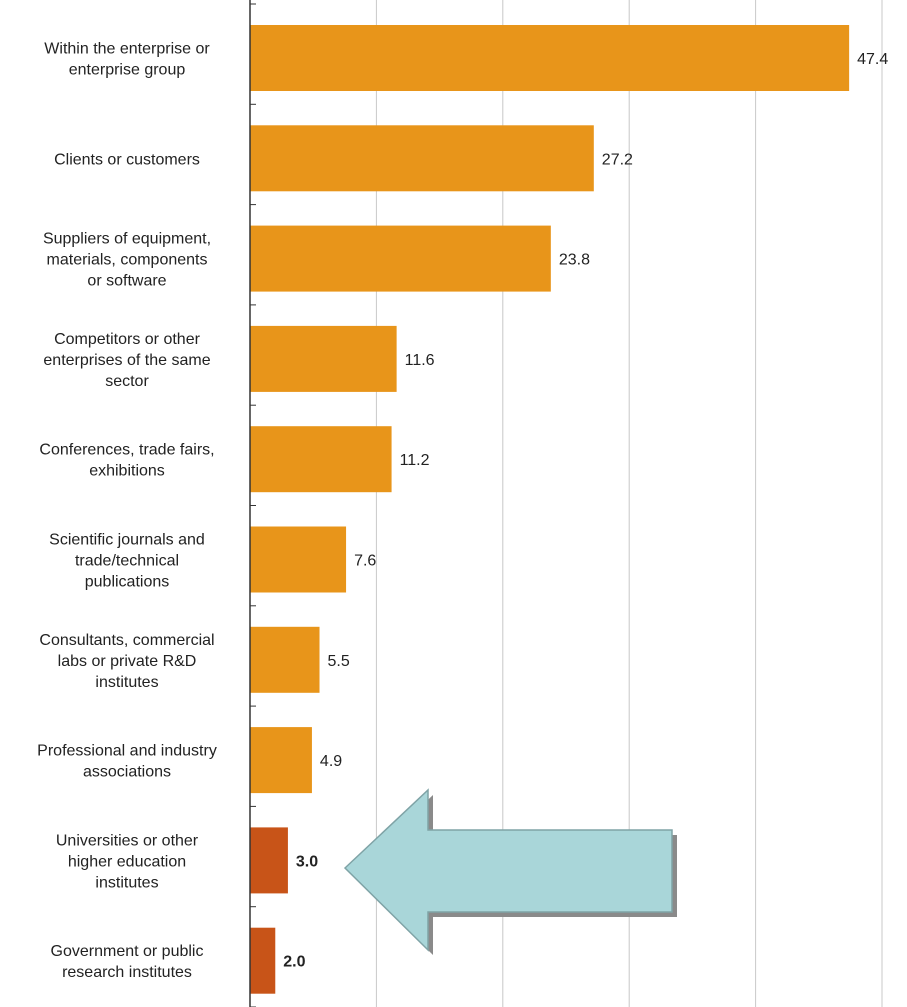 The image size is (907, 1007). I want to click on value-label: 2.0, so click(294, 962).